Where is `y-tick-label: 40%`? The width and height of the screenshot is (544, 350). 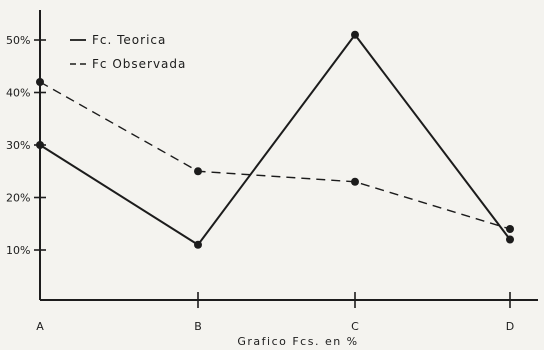
y-tick-label: 40% is located at coordinates (18, 93).